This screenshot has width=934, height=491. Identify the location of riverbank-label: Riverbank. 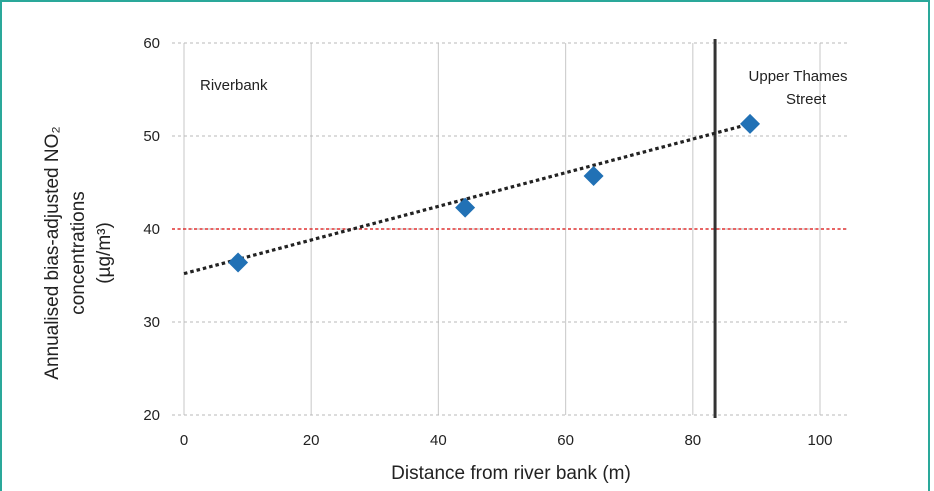
(234, 85).